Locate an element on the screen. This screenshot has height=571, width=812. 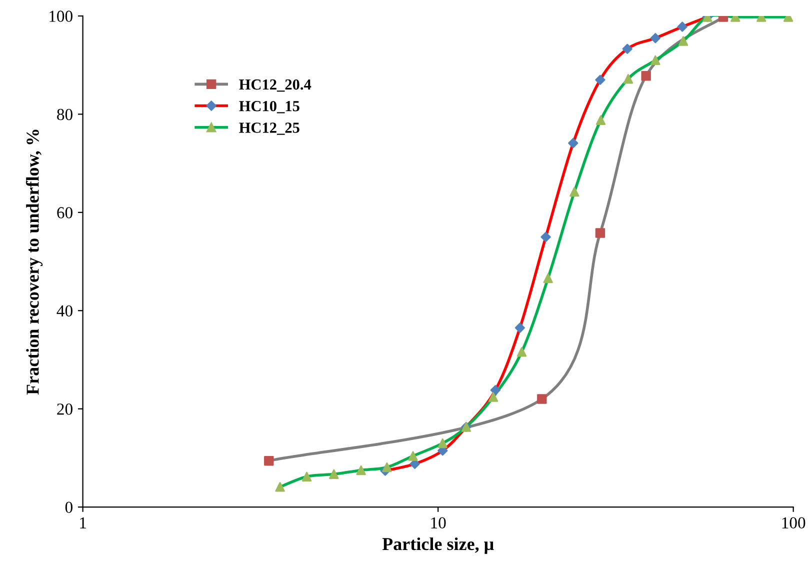
y-tick-label: 80 is located at coordinates (64, 114).